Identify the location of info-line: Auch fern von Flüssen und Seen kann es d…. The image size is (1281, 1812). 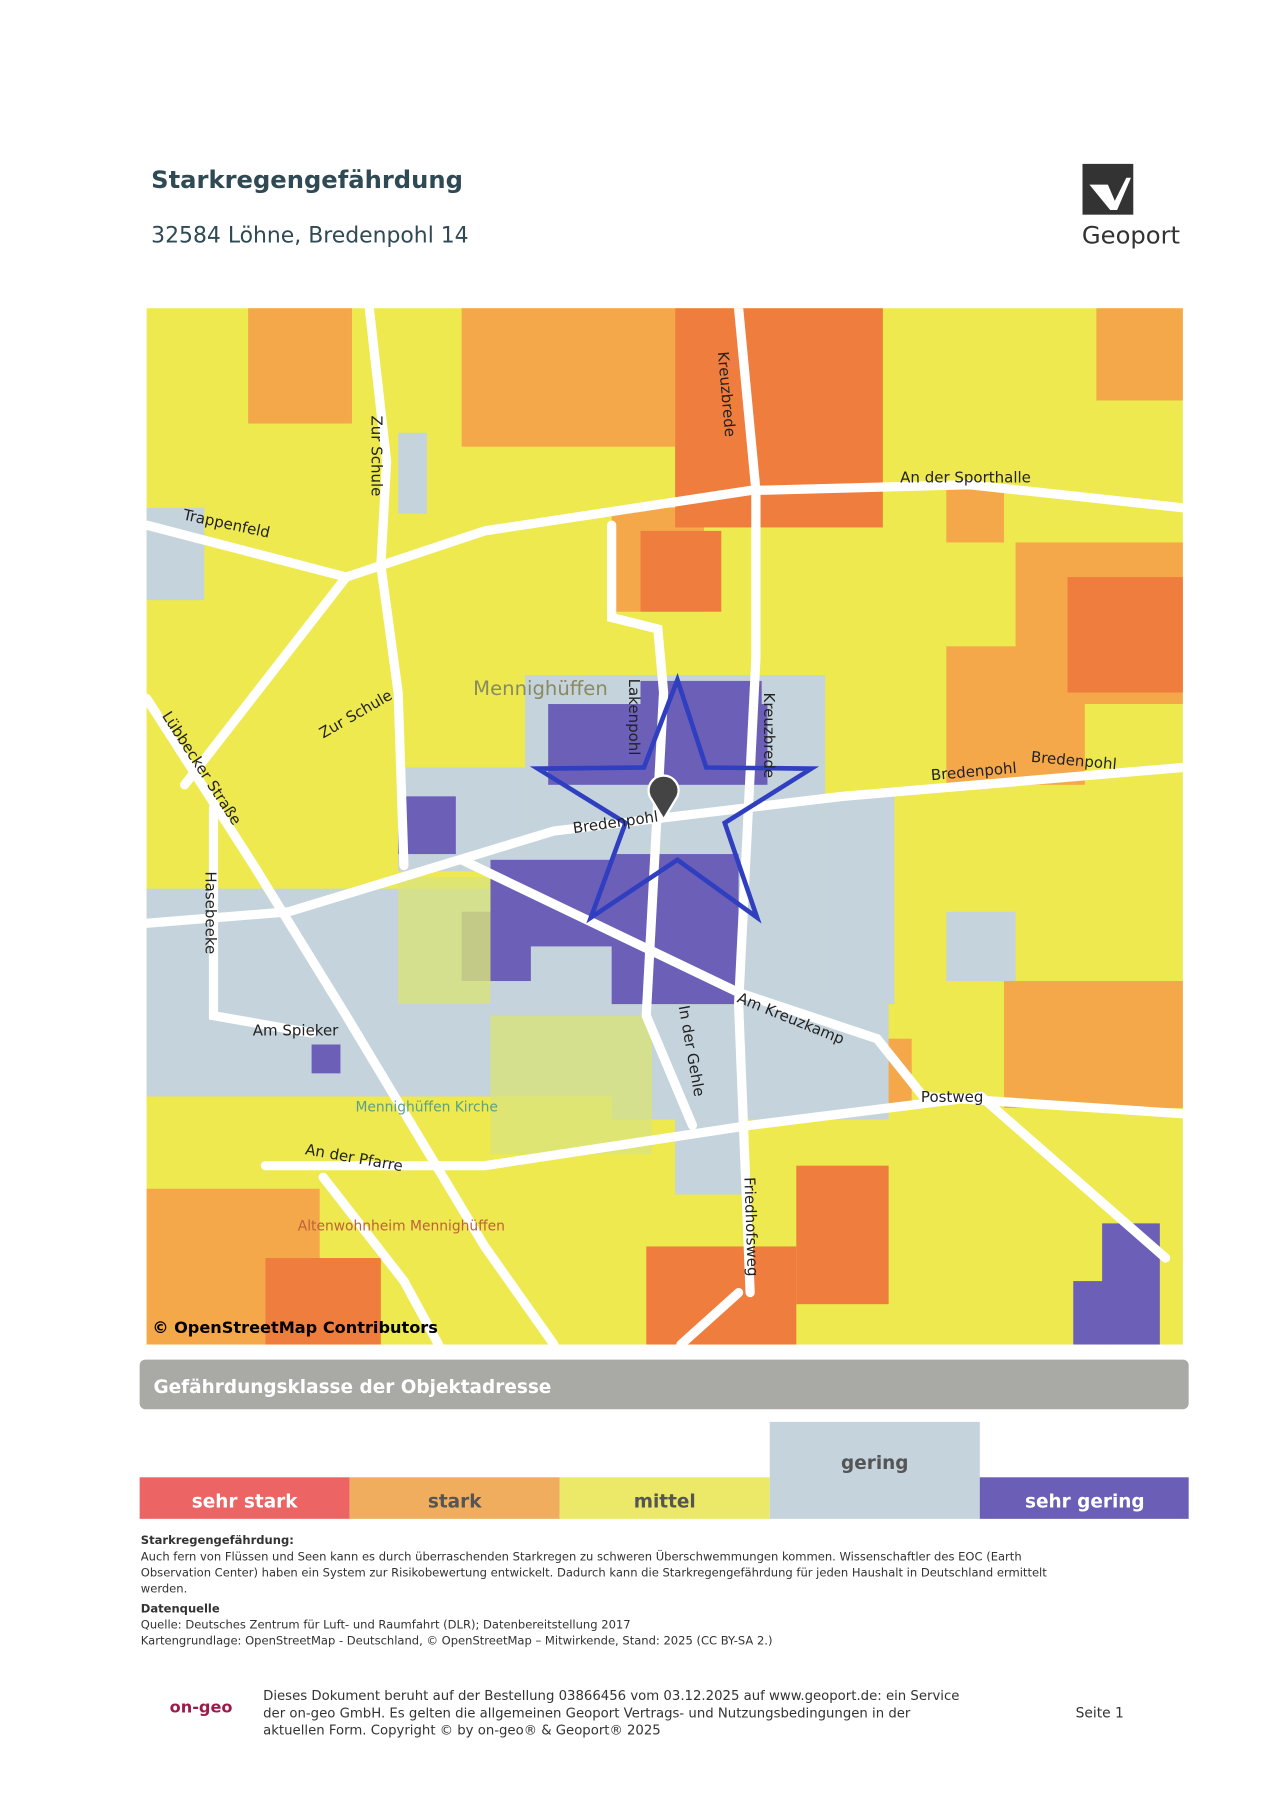
(581, 1555).